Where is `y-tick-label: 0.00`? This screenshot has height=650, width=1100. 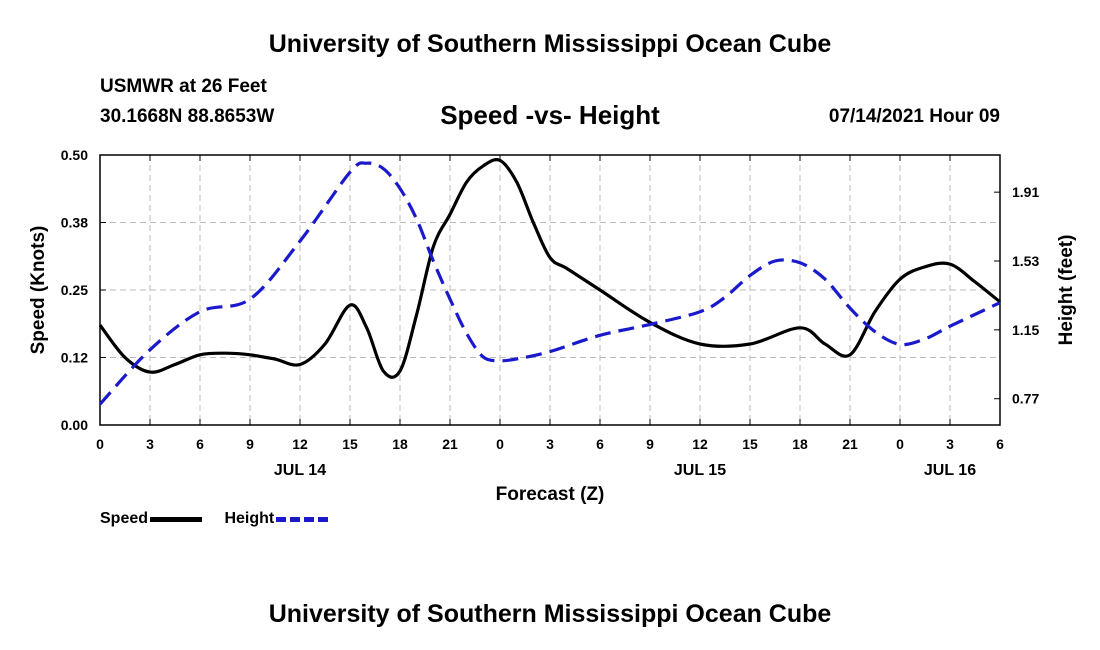 y-tick-label: 0.00 is located at coordinates (74, 425).